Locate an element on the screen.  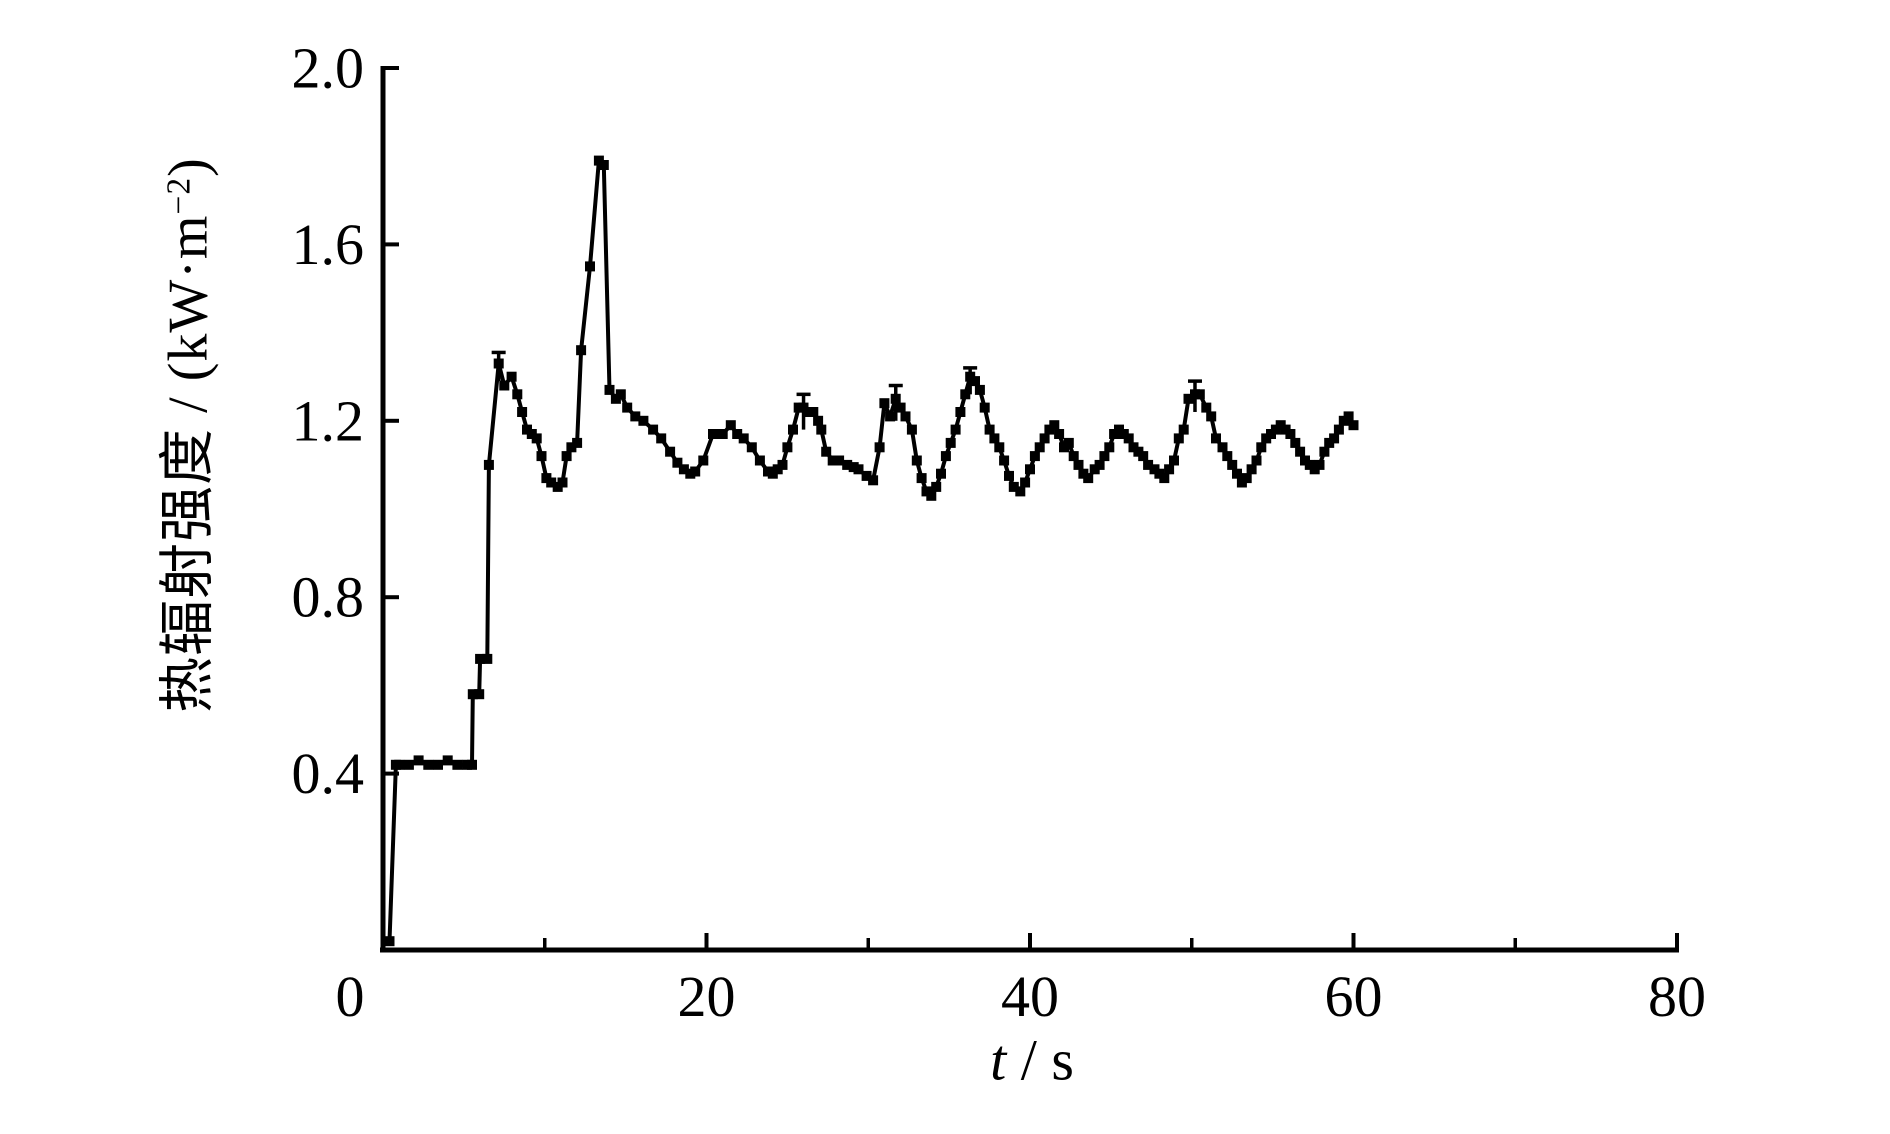
y-axis-tick-label: 1.6 is located at coordinates (328, 244).